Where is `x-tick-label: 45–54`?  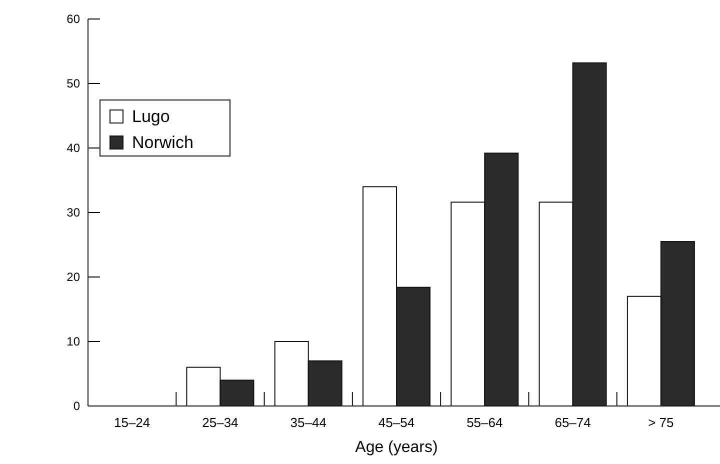
x-tick-label: 45–54 is located at coordinates (396, 422).